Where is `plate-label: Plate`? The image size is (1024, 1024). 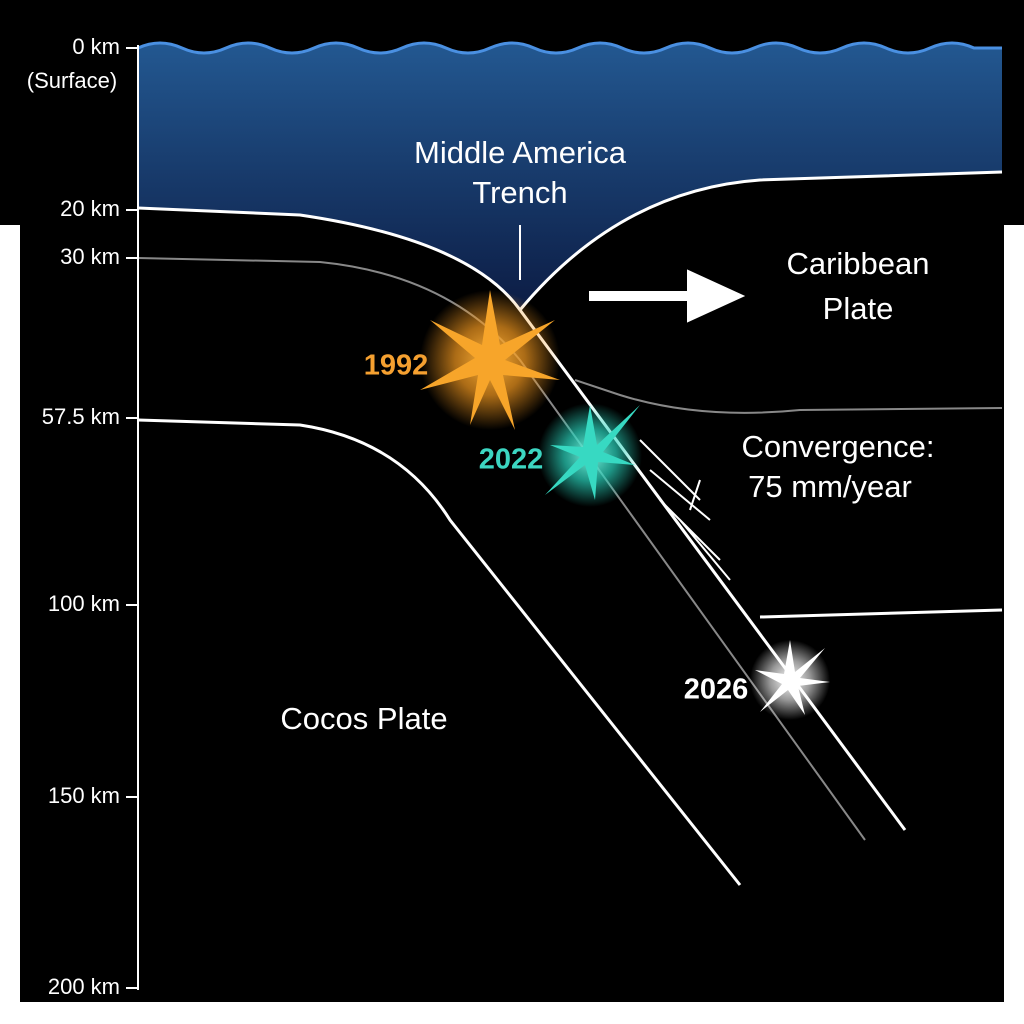 plate-label: Plate is located at coordinates (858, 308).